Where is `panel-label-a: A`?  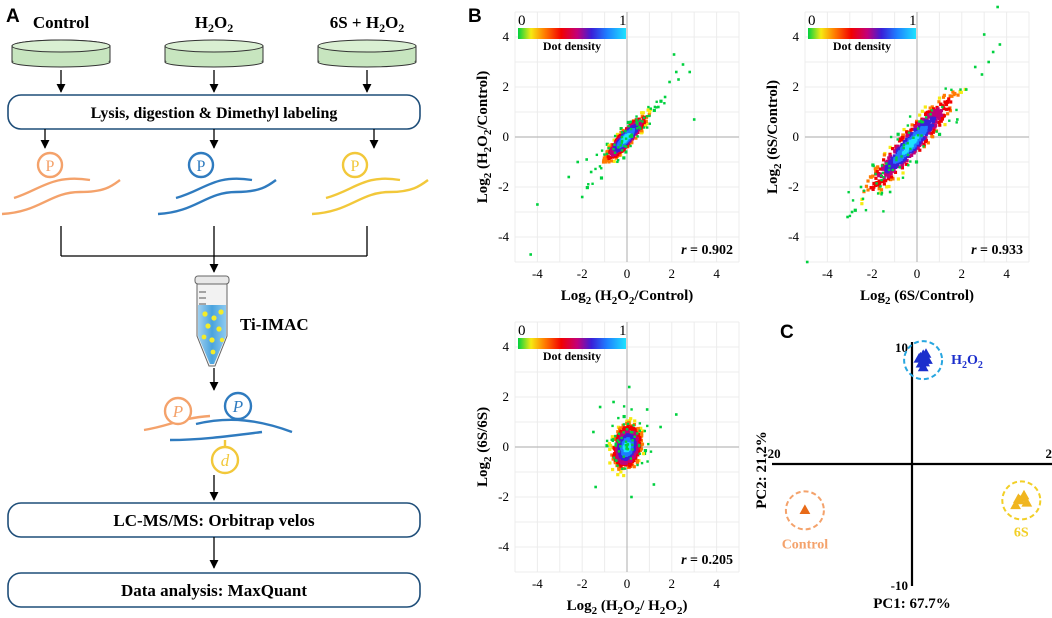 panel-label-a: A is located at coordinates (13, 16).